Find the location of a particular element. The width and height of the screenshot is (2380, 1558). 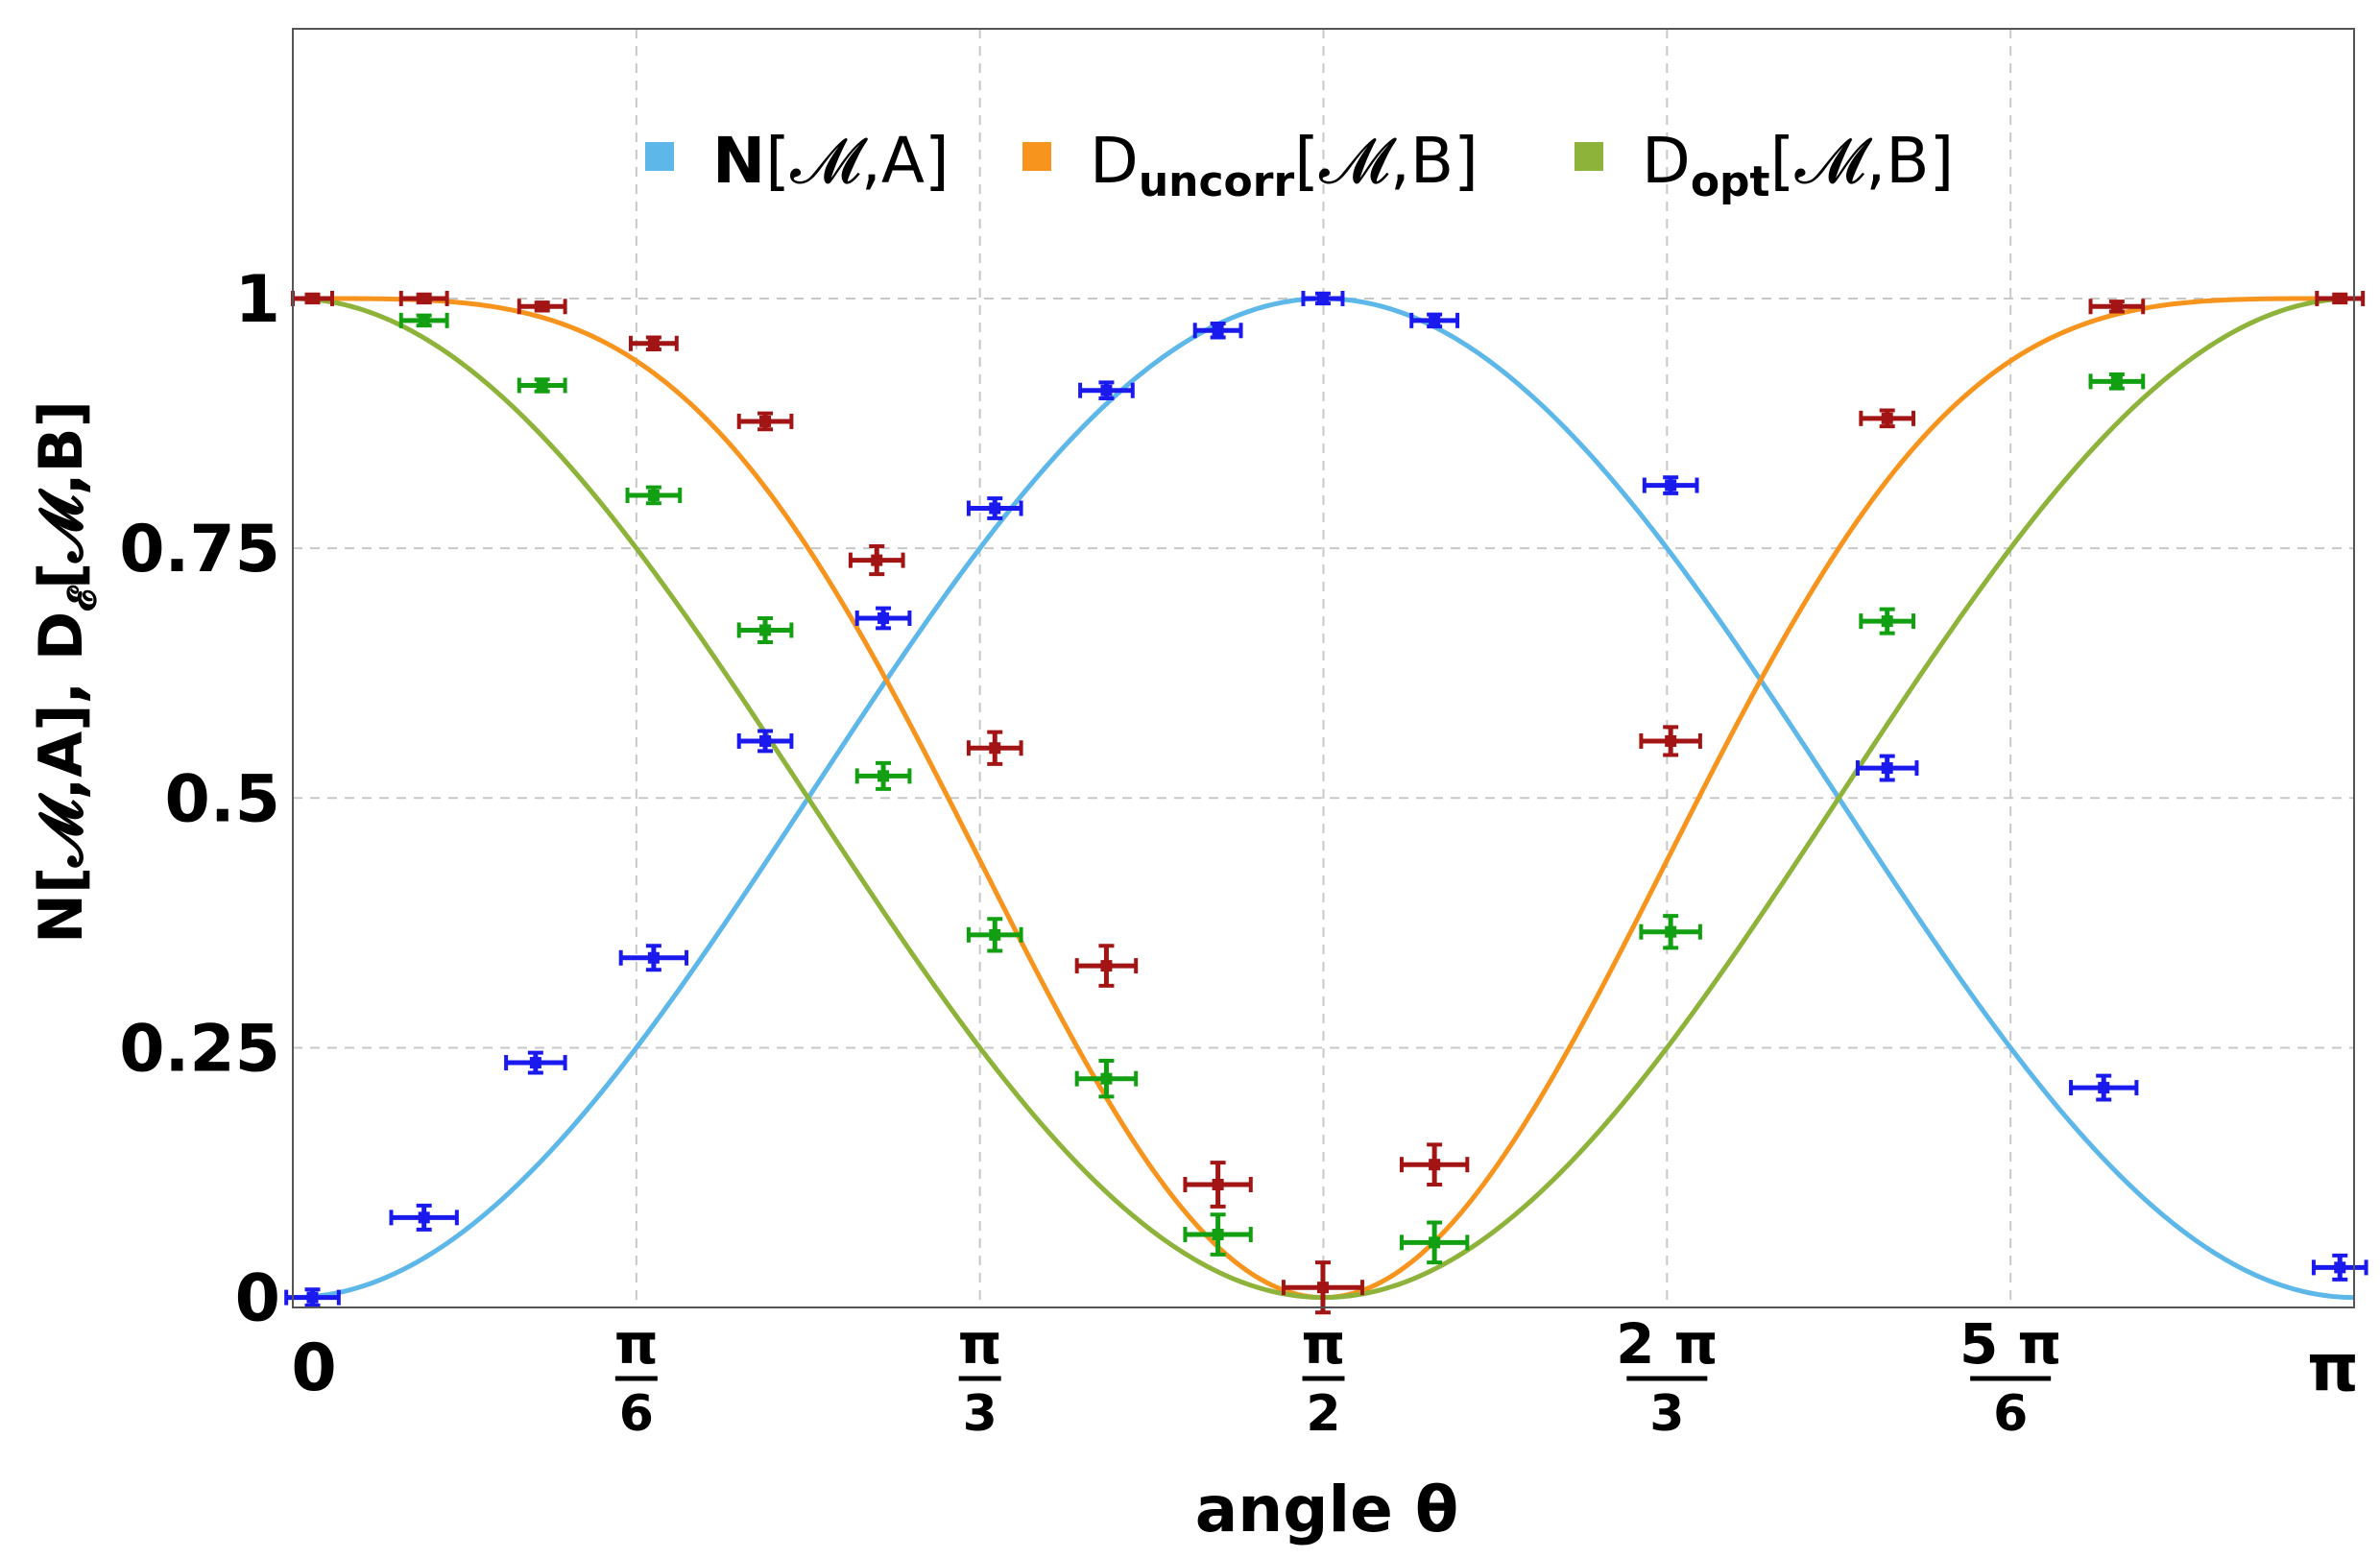

legend: N[𝓜,A] Duncorr[𝓜,B] Dopt[𝓜,B] is located at coordinates (1299, 165).